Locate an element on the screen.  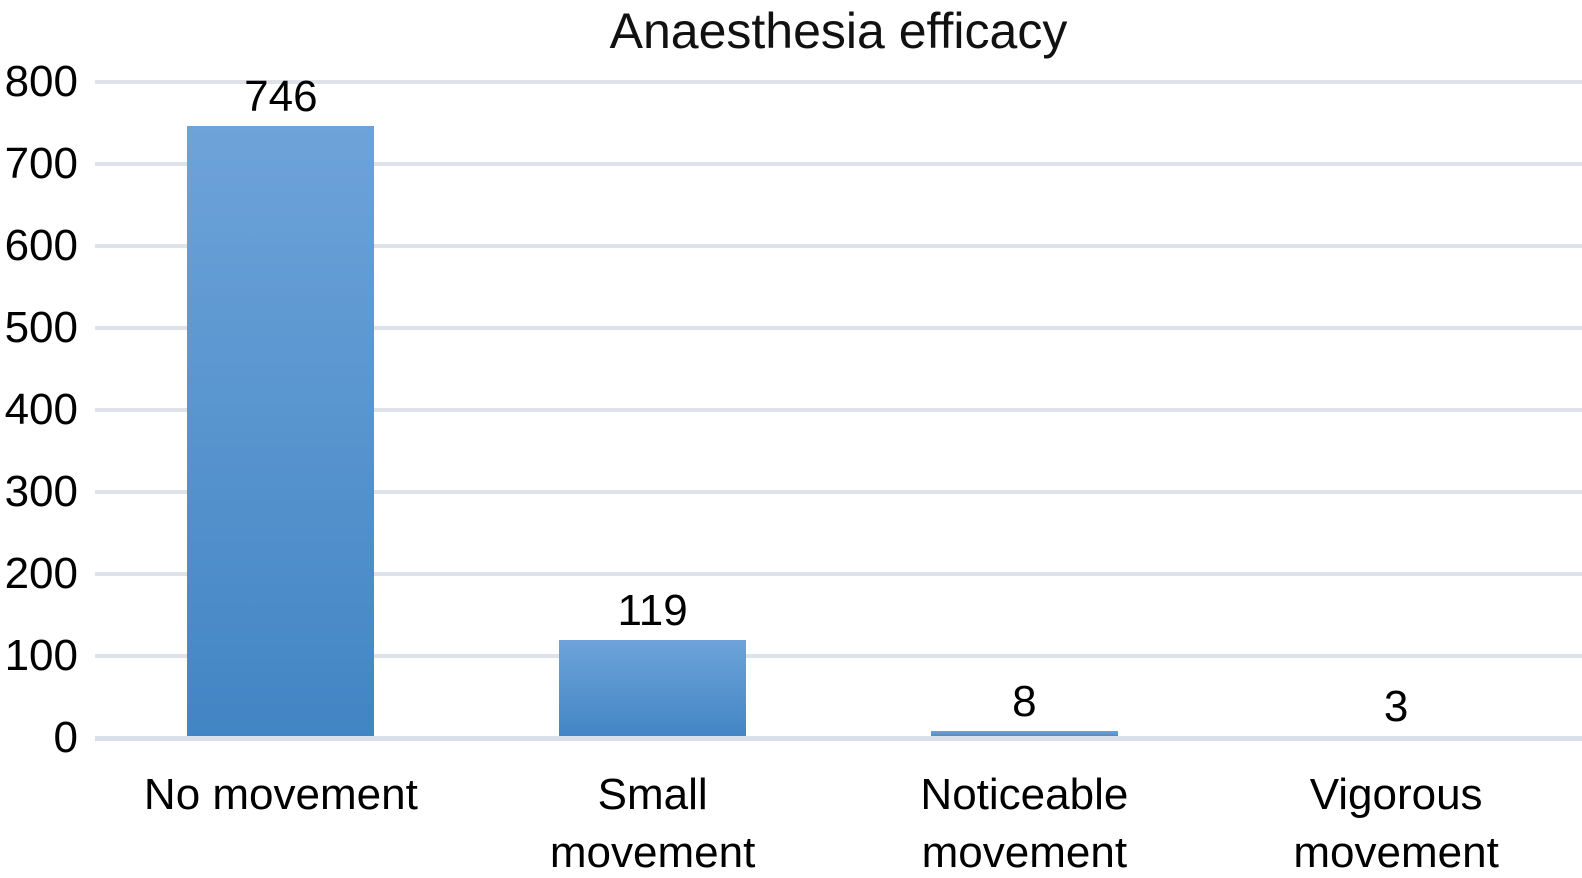
bar-value-label: 119 is located at coordinates (652, 611).